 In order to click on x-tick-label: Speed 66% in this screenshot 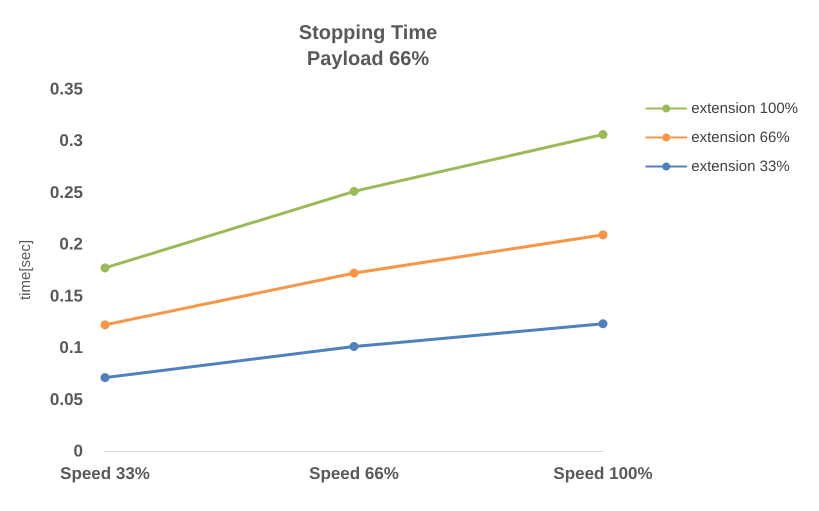, I will do `click(354, 473)`.